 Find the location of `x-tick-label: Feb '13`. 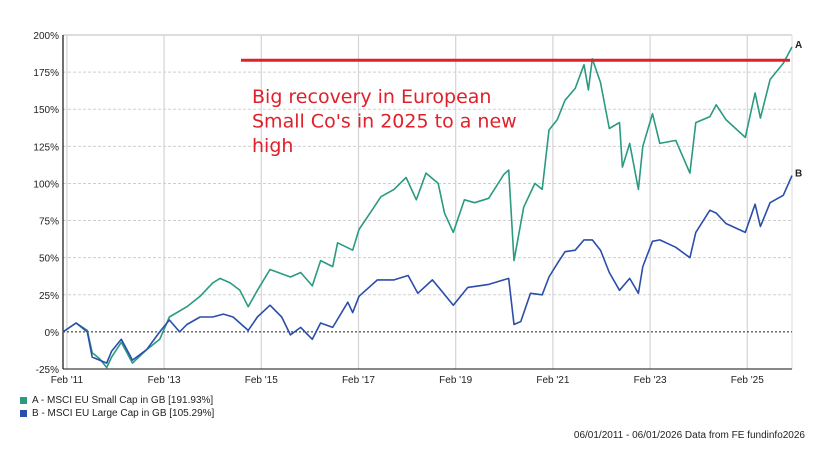

x-tick-label: Feb '13 is located at coordinates (164, 380).